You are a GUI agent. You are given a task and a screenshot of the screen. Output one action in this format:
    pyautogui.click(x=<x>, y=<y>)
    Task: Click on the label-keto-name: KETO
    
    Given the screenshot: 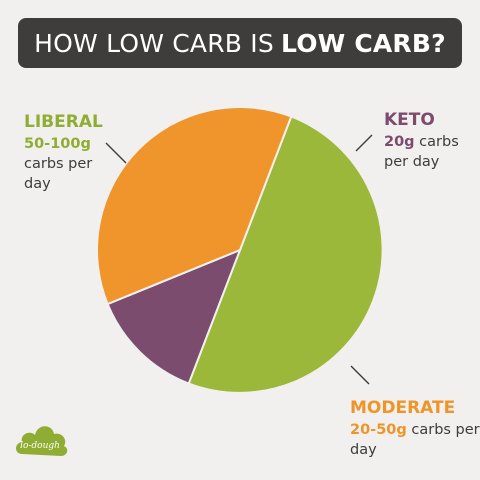 What is the action you would take?
    pyautogui.click(x=409, y=120)
    